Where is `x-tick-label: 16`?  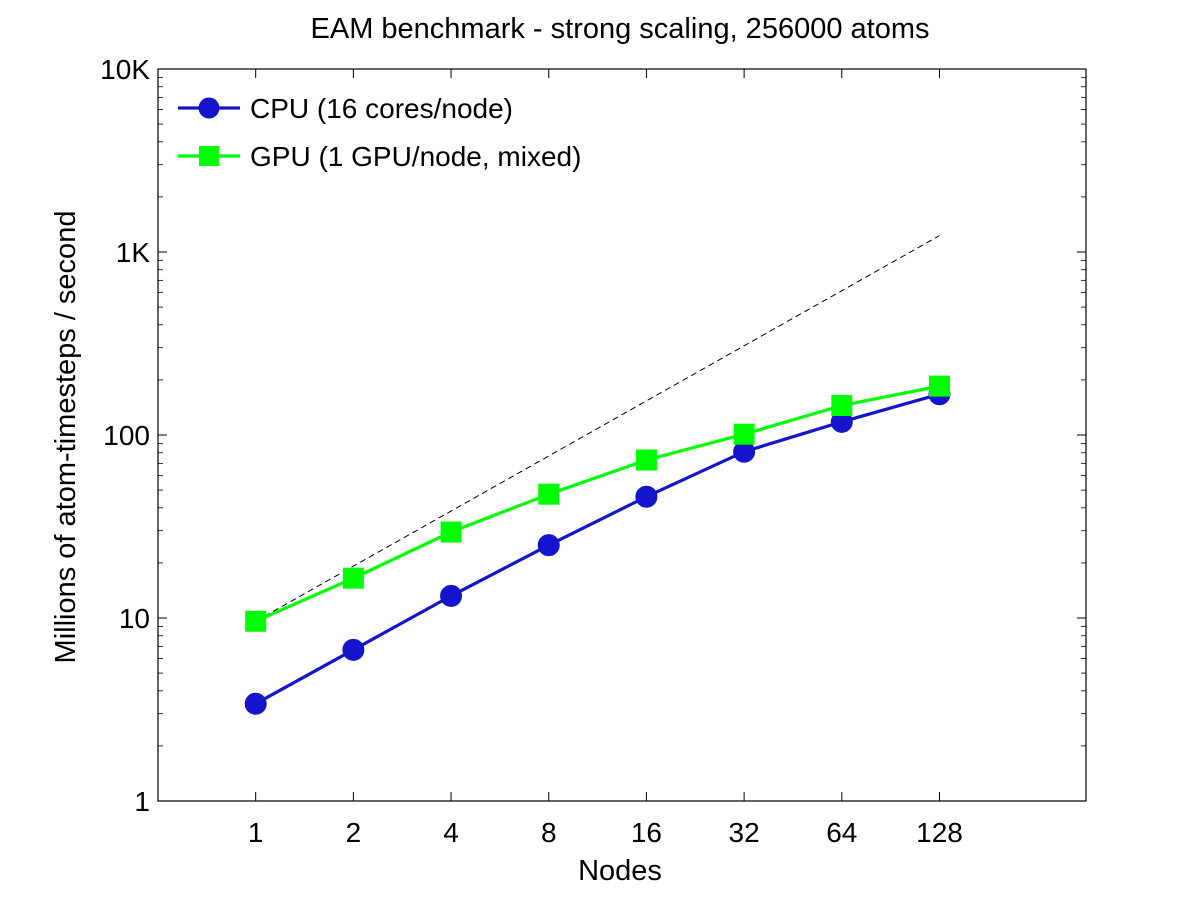
x-tick-label: 16 is located at coordinates (646, 832).